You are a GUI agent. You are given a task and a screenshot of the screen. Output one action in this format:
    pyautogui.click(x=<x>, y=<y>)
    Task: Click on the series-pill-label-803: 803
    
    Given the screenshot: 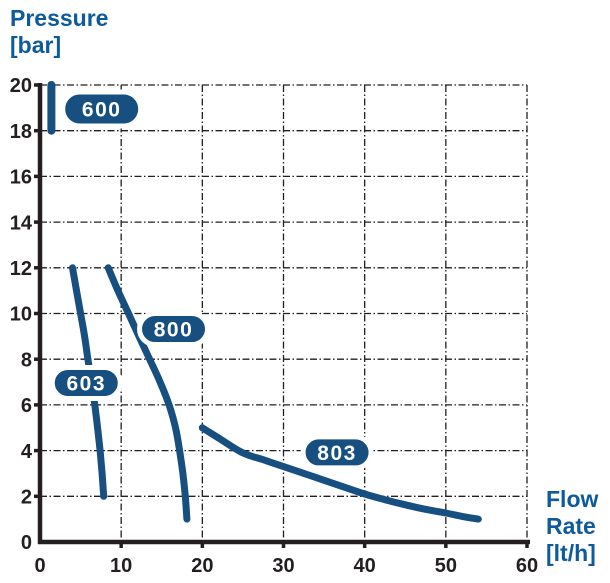 What is the action you would take?
    pyautogui.click(x=337, y=453)
    